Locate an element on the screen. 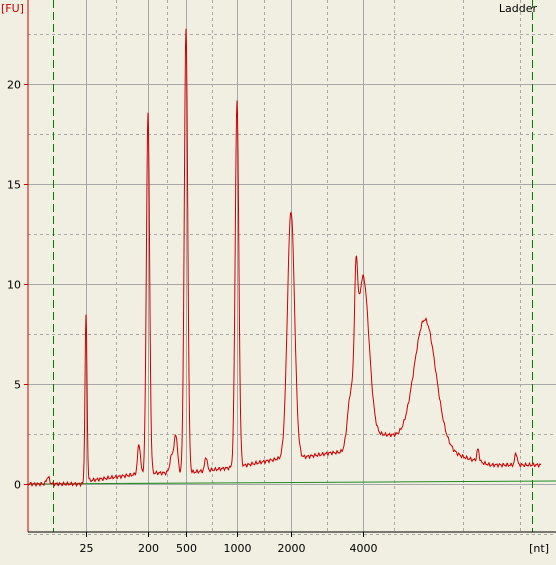 This screenshot has width=556, height=565. y-axis-ticks: 0 5 10 15 20 is located at coordinates (17, 285).